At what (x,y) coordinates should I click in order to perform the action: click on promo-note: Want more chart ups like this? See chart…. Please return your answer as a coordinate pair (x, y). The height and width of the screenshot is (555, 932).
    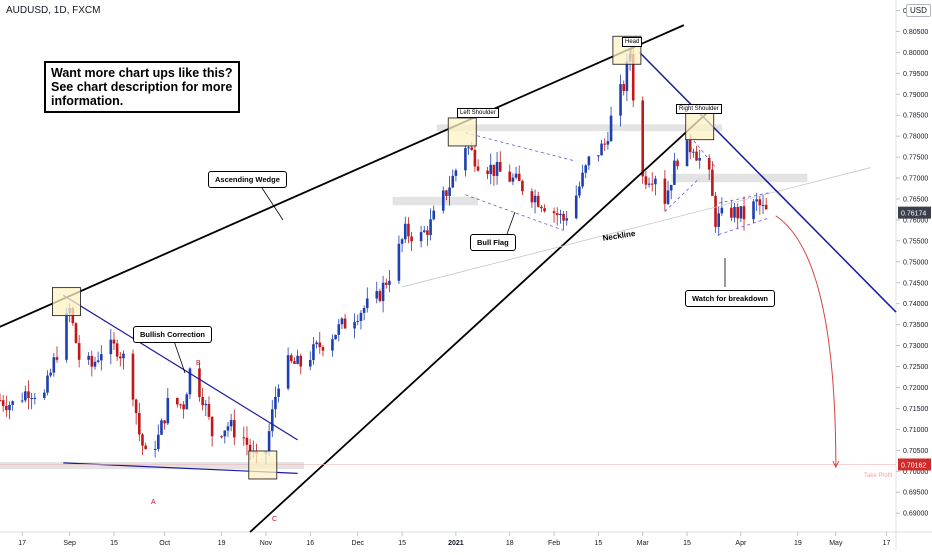
    Looking at the image, I should click on (142, 87).